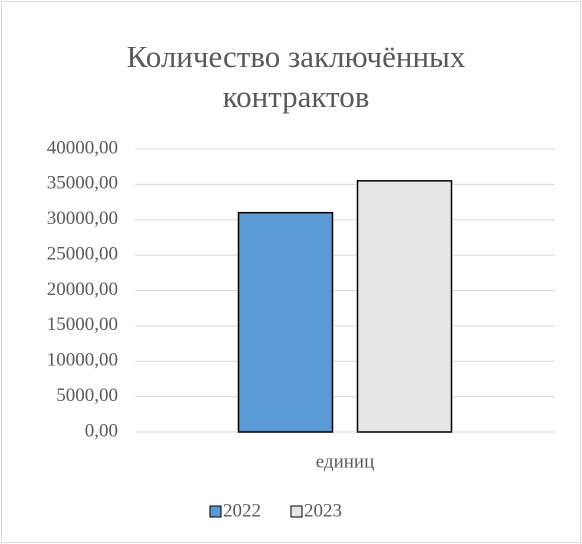 This screenshot has width=582, height=544. What do you see at coordinates (82, 324) in the screenshot?
I see `y-tick-label: 15000,00` at bounding box center [82, 324].